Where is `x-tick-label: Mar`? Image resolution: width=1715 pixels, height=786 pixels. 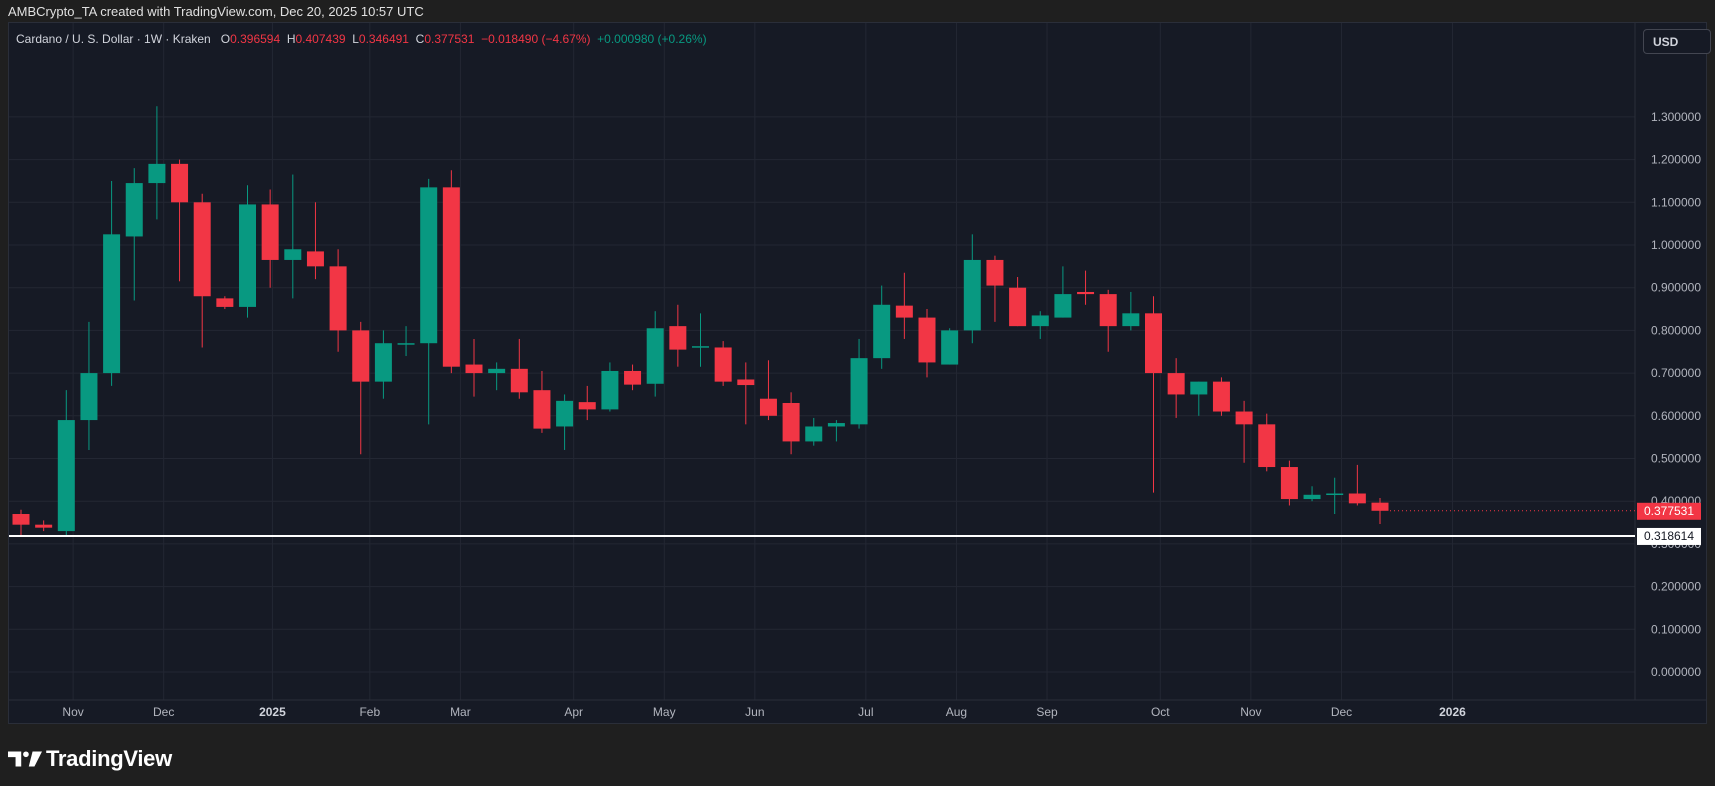 x-tick-label: Mar is located at coordinates (460, 712).